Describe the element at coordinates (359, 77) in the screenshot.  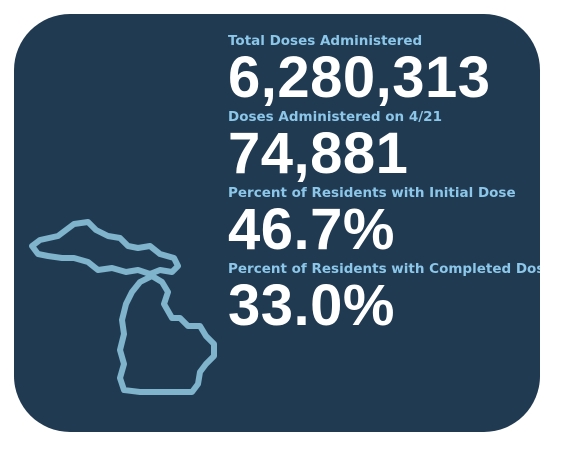
I see `stat-value: 6,280,313` at that location.